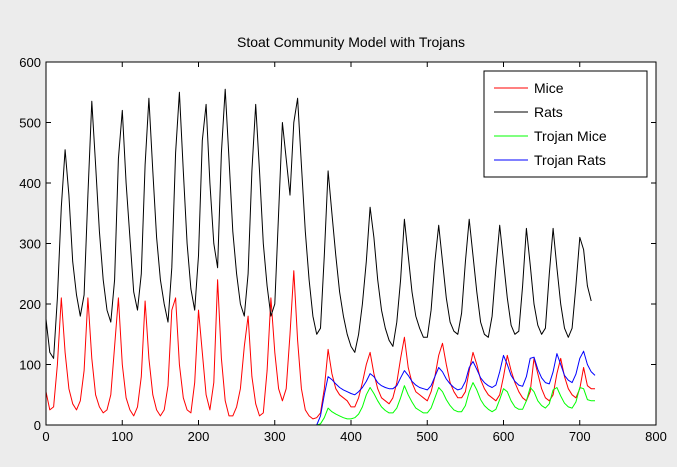  Describe the element at coordinates (548, 112) in the screenshot. I see `legend-label: Rats` at that location.